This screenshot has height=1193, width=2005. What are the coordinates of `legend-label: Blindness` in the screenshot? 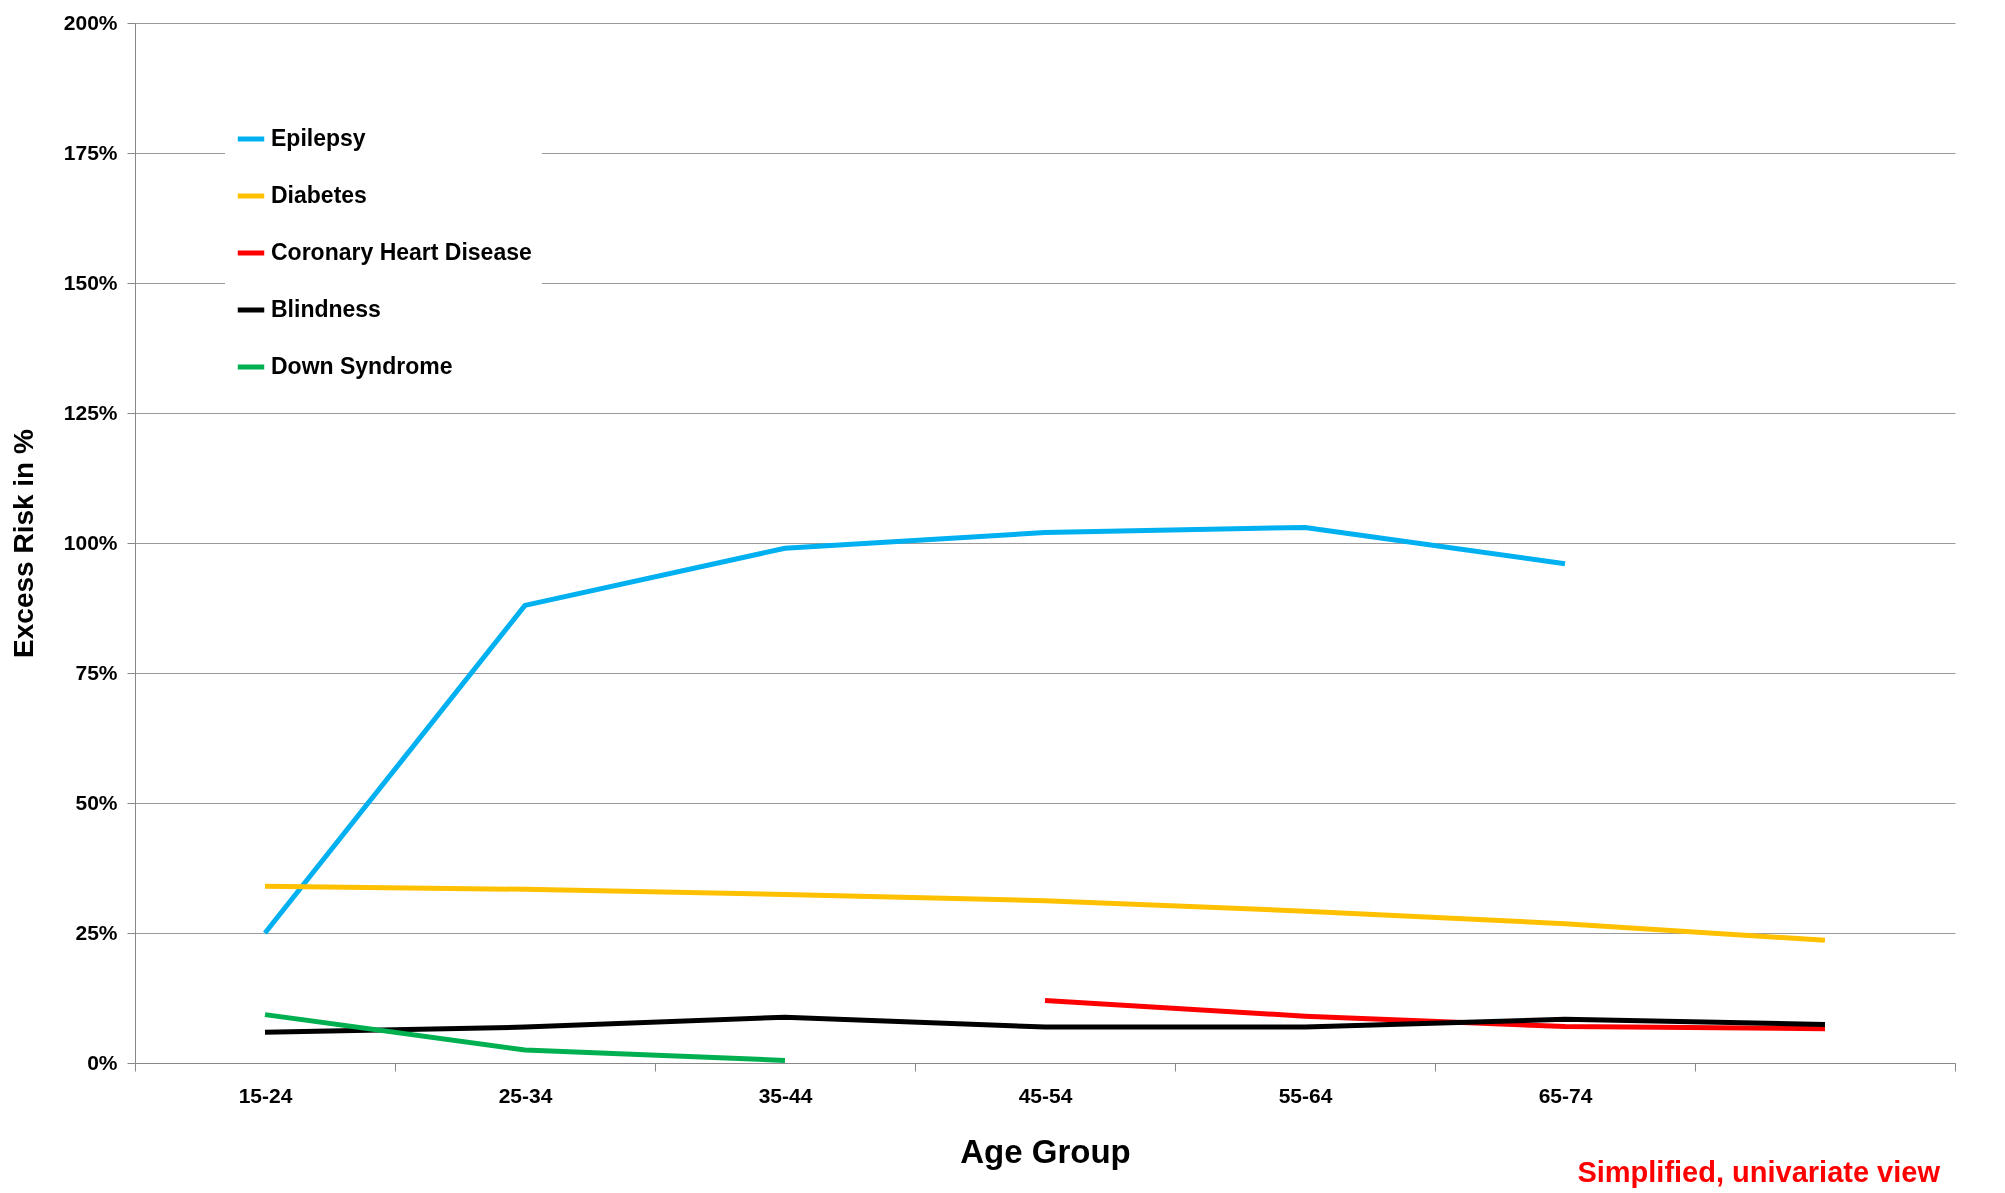 It's located at (326, 309).